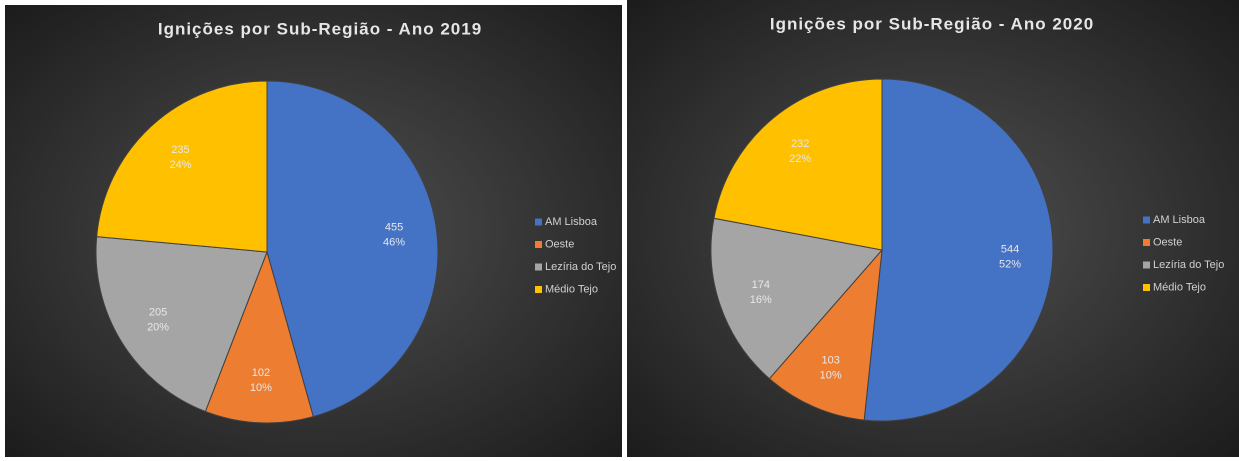 The width and height of the screenshot is (1239, 461). I want to click on percent-label: 16%, so click(761, 300).